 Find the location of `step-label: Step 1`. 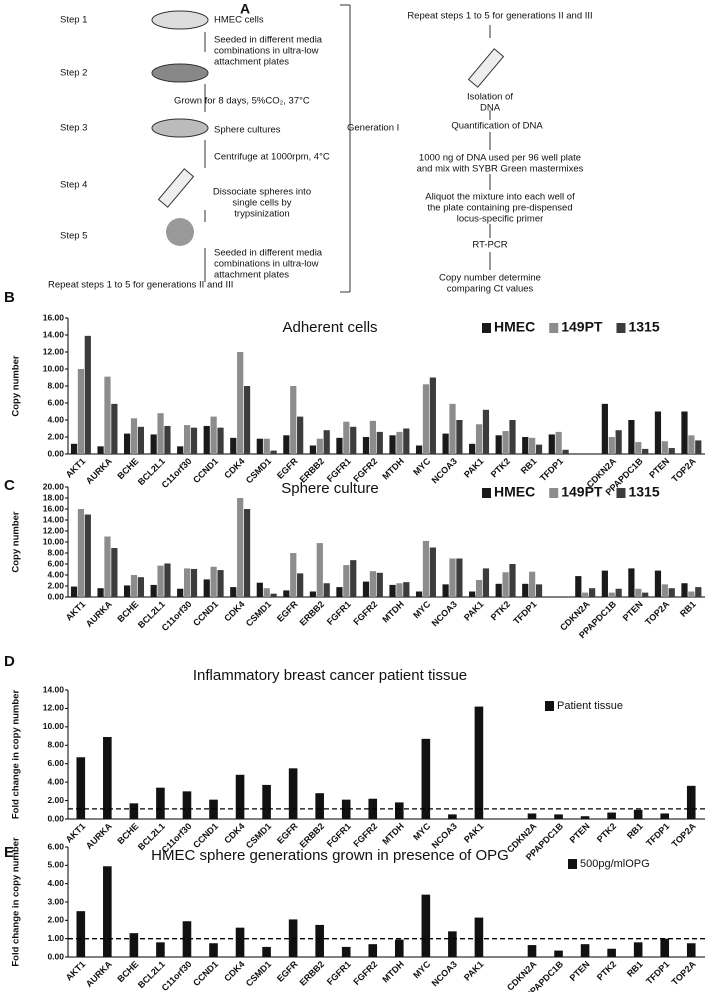

step-label: Step 1 is located at coordinates (73, 20).